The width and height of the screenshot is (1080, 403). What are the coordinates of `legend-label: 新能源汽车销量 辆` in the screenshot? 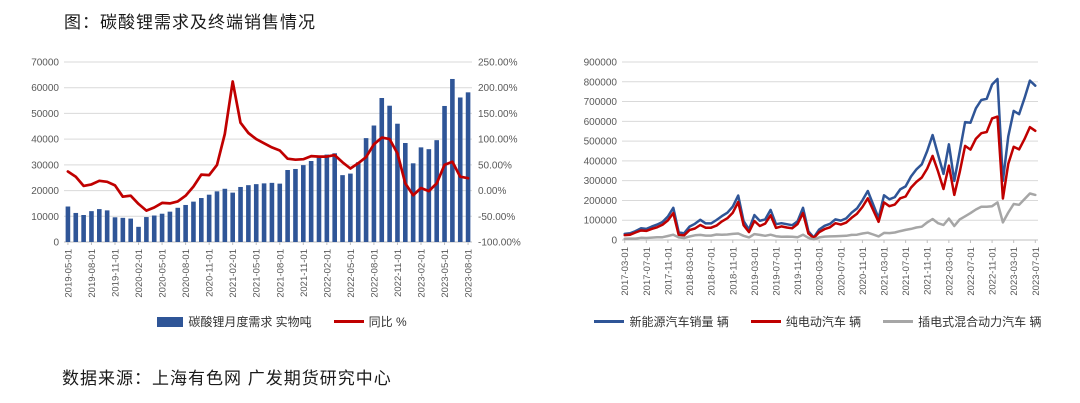 It's located at (679, 322).